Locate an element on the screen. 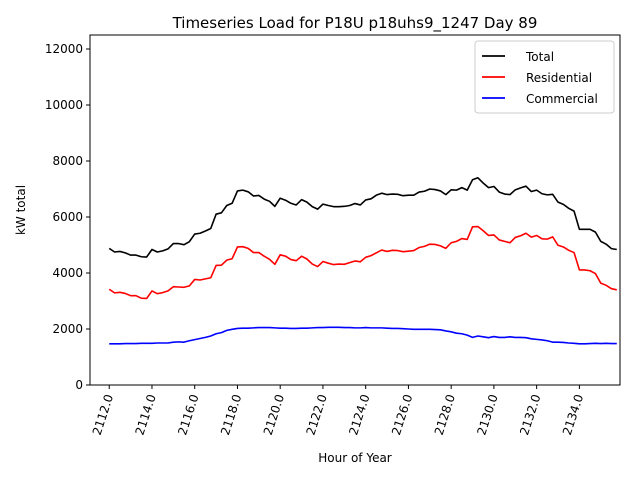  series-line-commercial is located at coordinates (363, 335).